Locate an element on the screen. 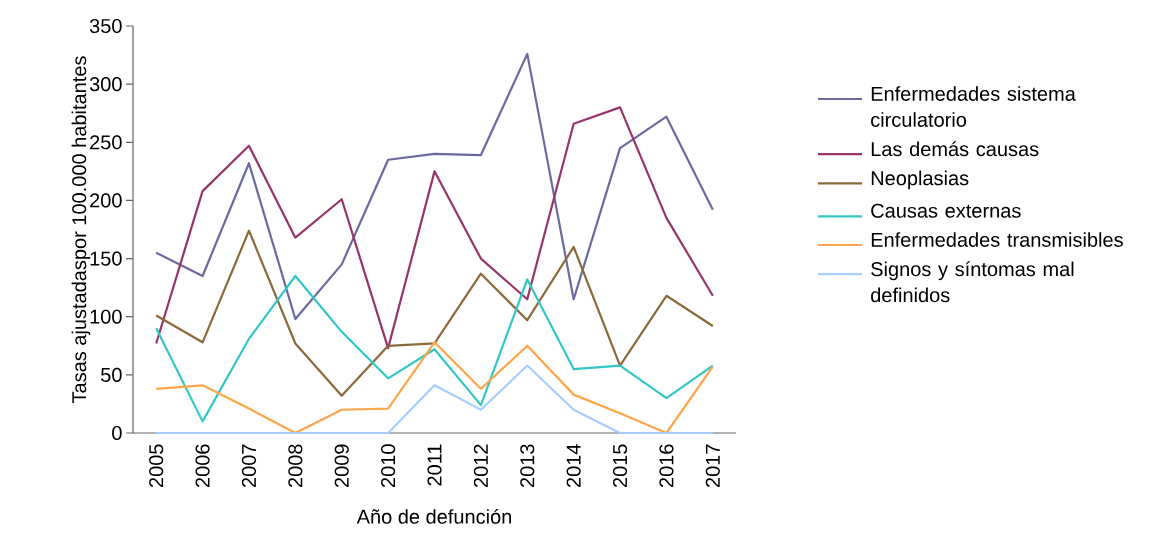  x-tick-label: 2008 is located at coordinates (295, 466).